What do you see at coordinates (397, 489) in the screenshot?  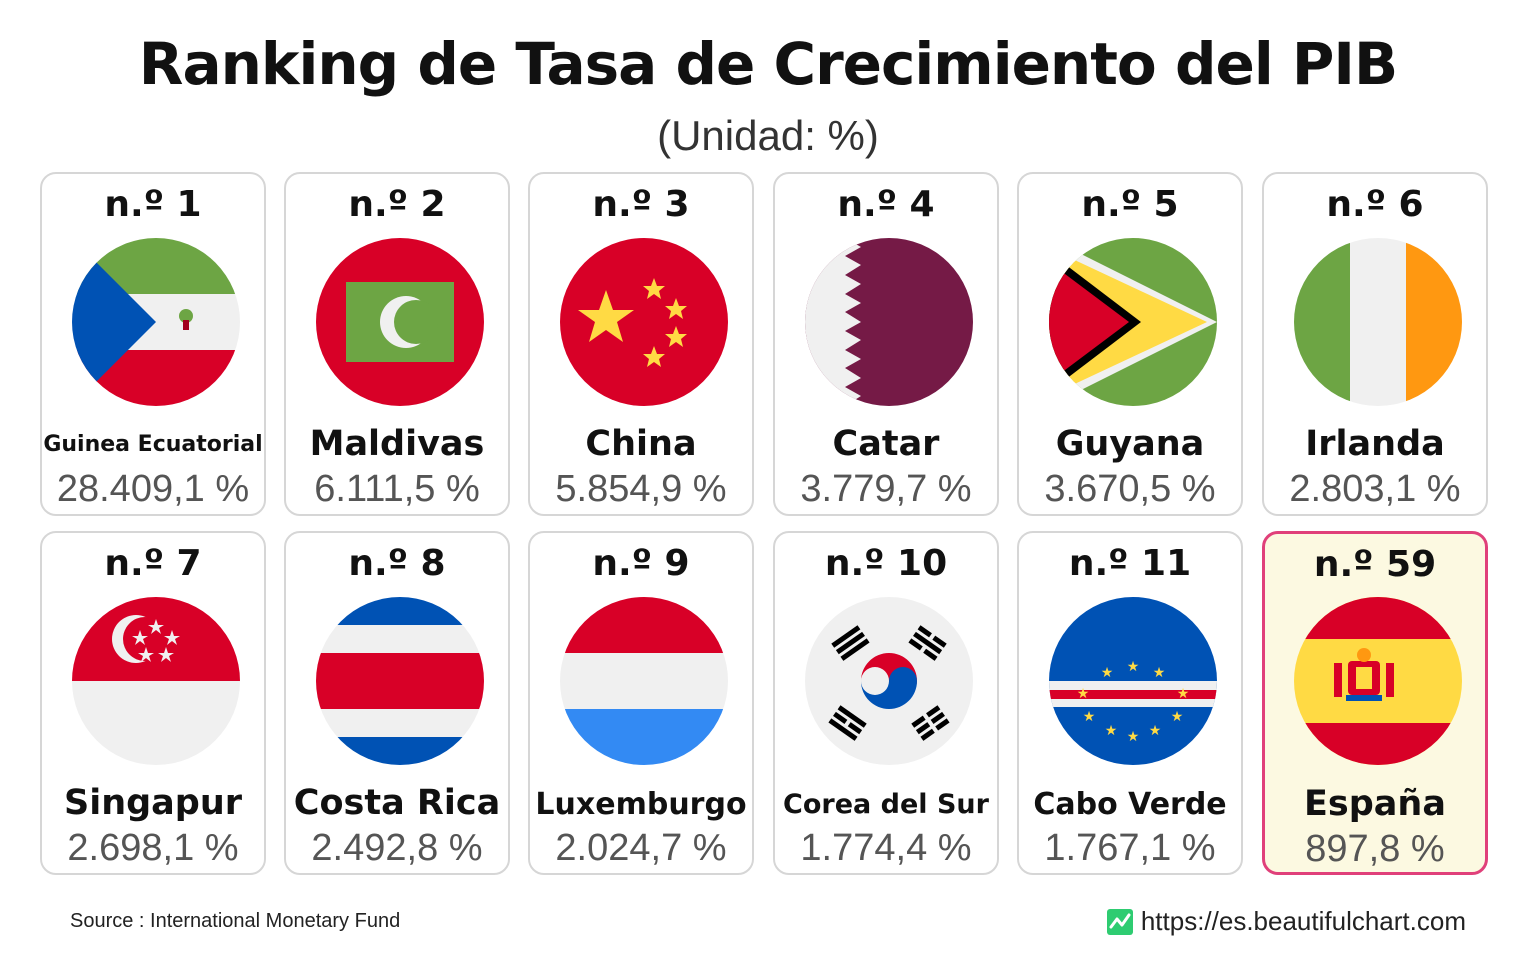 I see `value-label: 6.111,5 %` at bounding box center [397, 489].